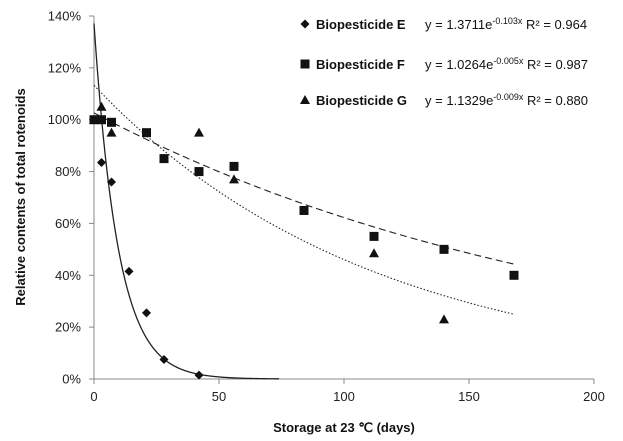 This screenshot has height=441, width=623. I want to click on y-axis-title: Relative contents of total rotenoids, so click(20, 196).